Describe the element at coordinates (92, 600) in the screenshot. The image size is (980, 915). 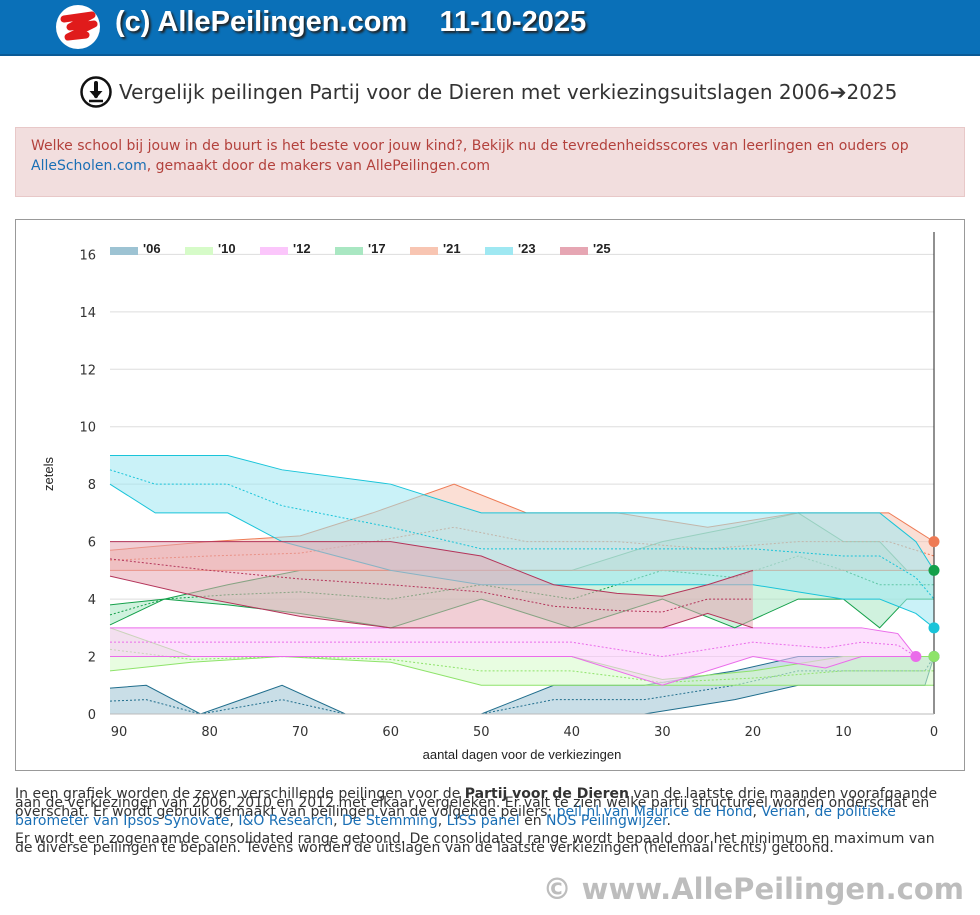
I see `y-tick-label: 4` at that location.